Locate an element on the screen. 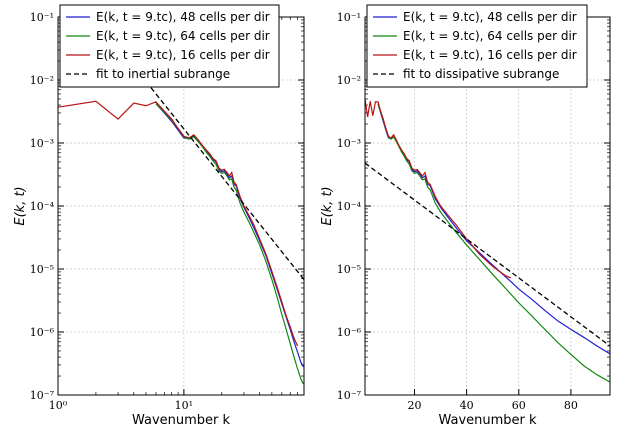 The height and width of the screenshot is (436, 623). legend-entry-3: fit to dissipative subrange is located at coordinates (481, 74).